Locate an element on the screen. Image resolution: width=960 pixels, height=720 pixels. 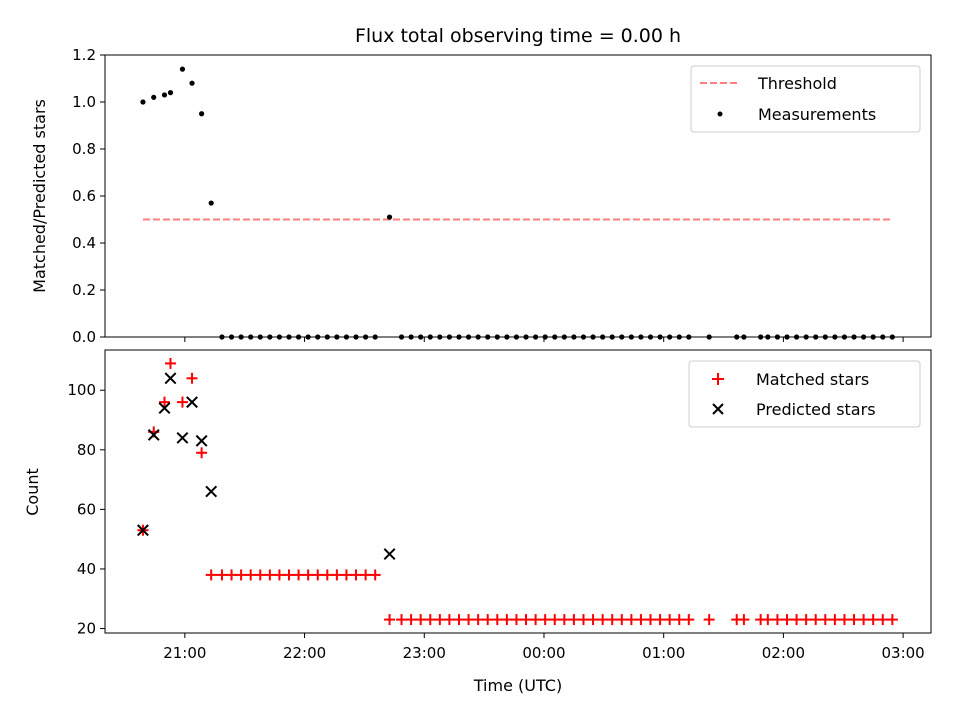
y-tick-label: 1.2 is located at coordinates (84, 55).